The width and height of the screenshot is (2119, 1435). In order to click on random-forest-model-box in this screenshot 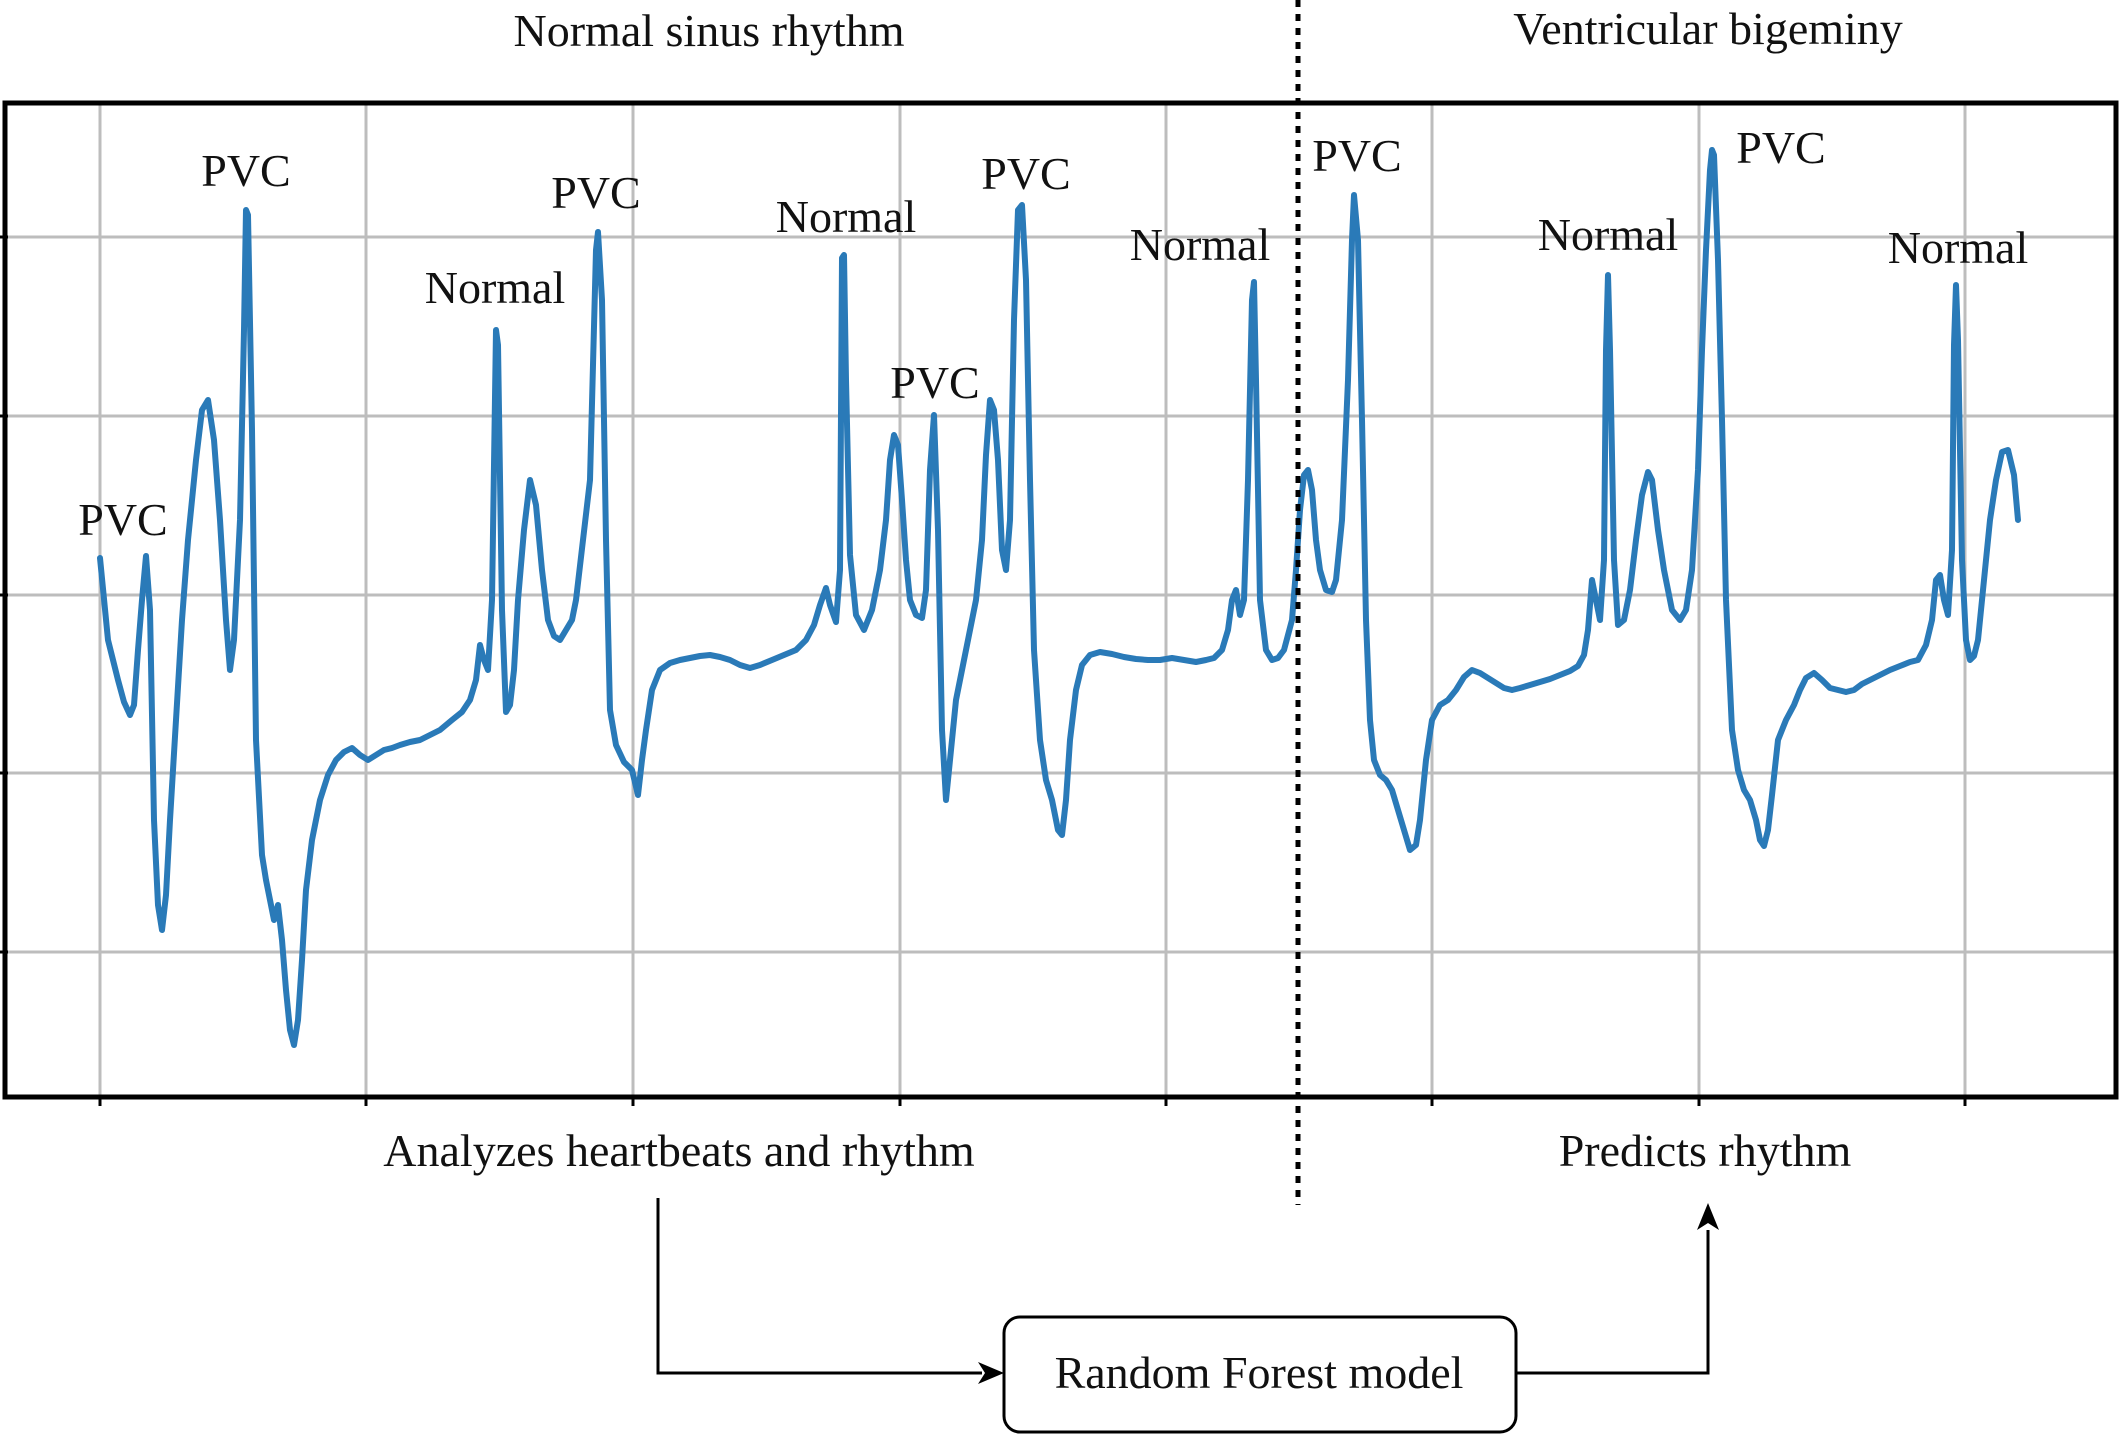, I will do `click(1260, 1374)`.